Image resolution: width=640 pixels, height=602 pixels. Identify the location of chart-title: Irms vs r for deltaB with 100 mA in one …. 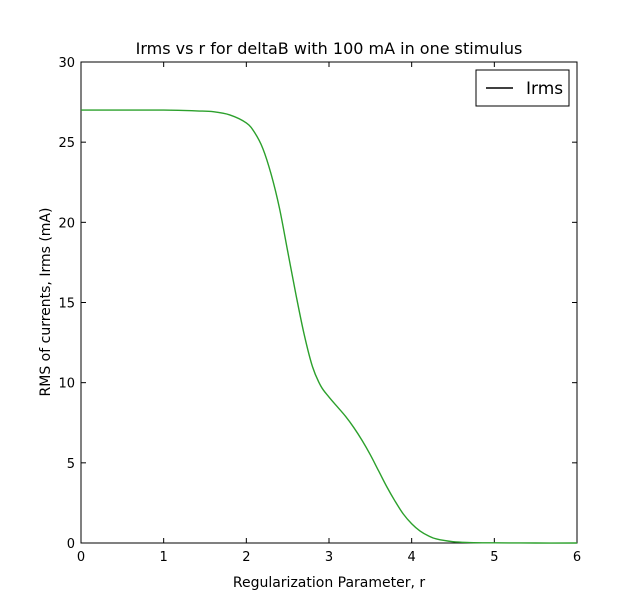
(329, 48).